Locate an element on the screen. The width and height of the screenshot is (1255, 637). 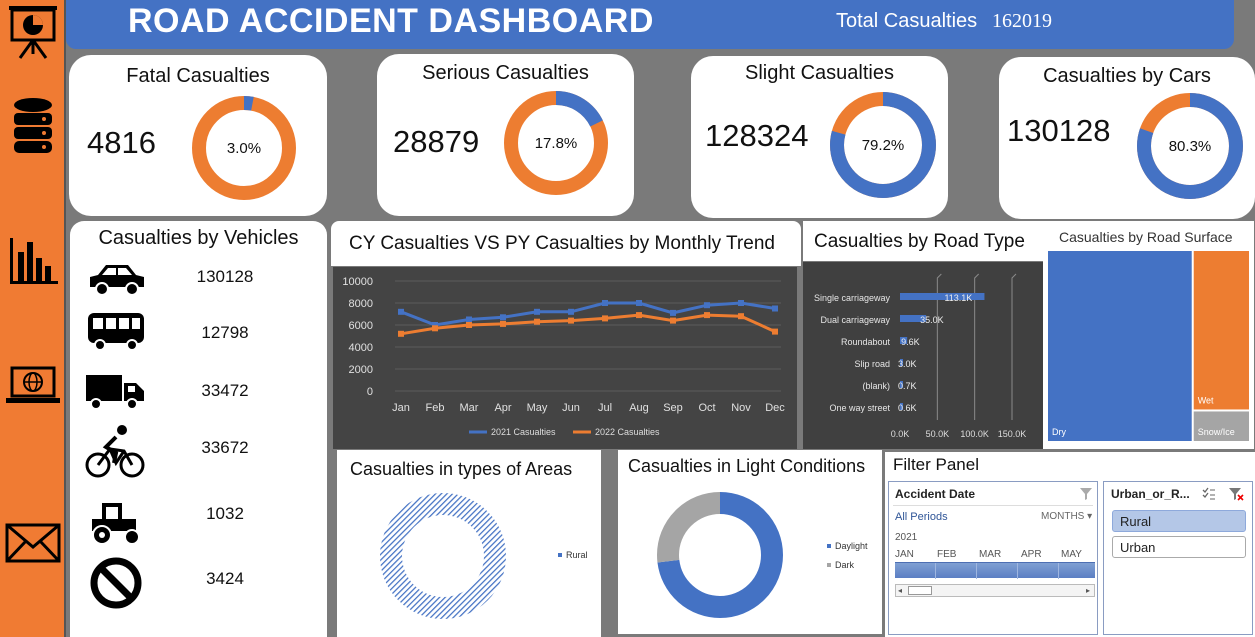
y-tick-label: 6000 is located at coordinates (361, 326).